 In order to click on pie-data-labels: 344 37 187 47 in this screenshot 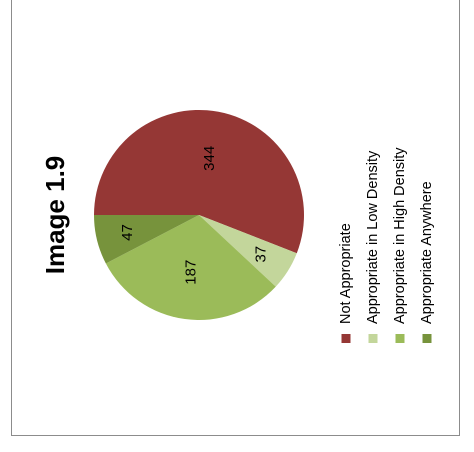, I will do `click(194, 215)`.